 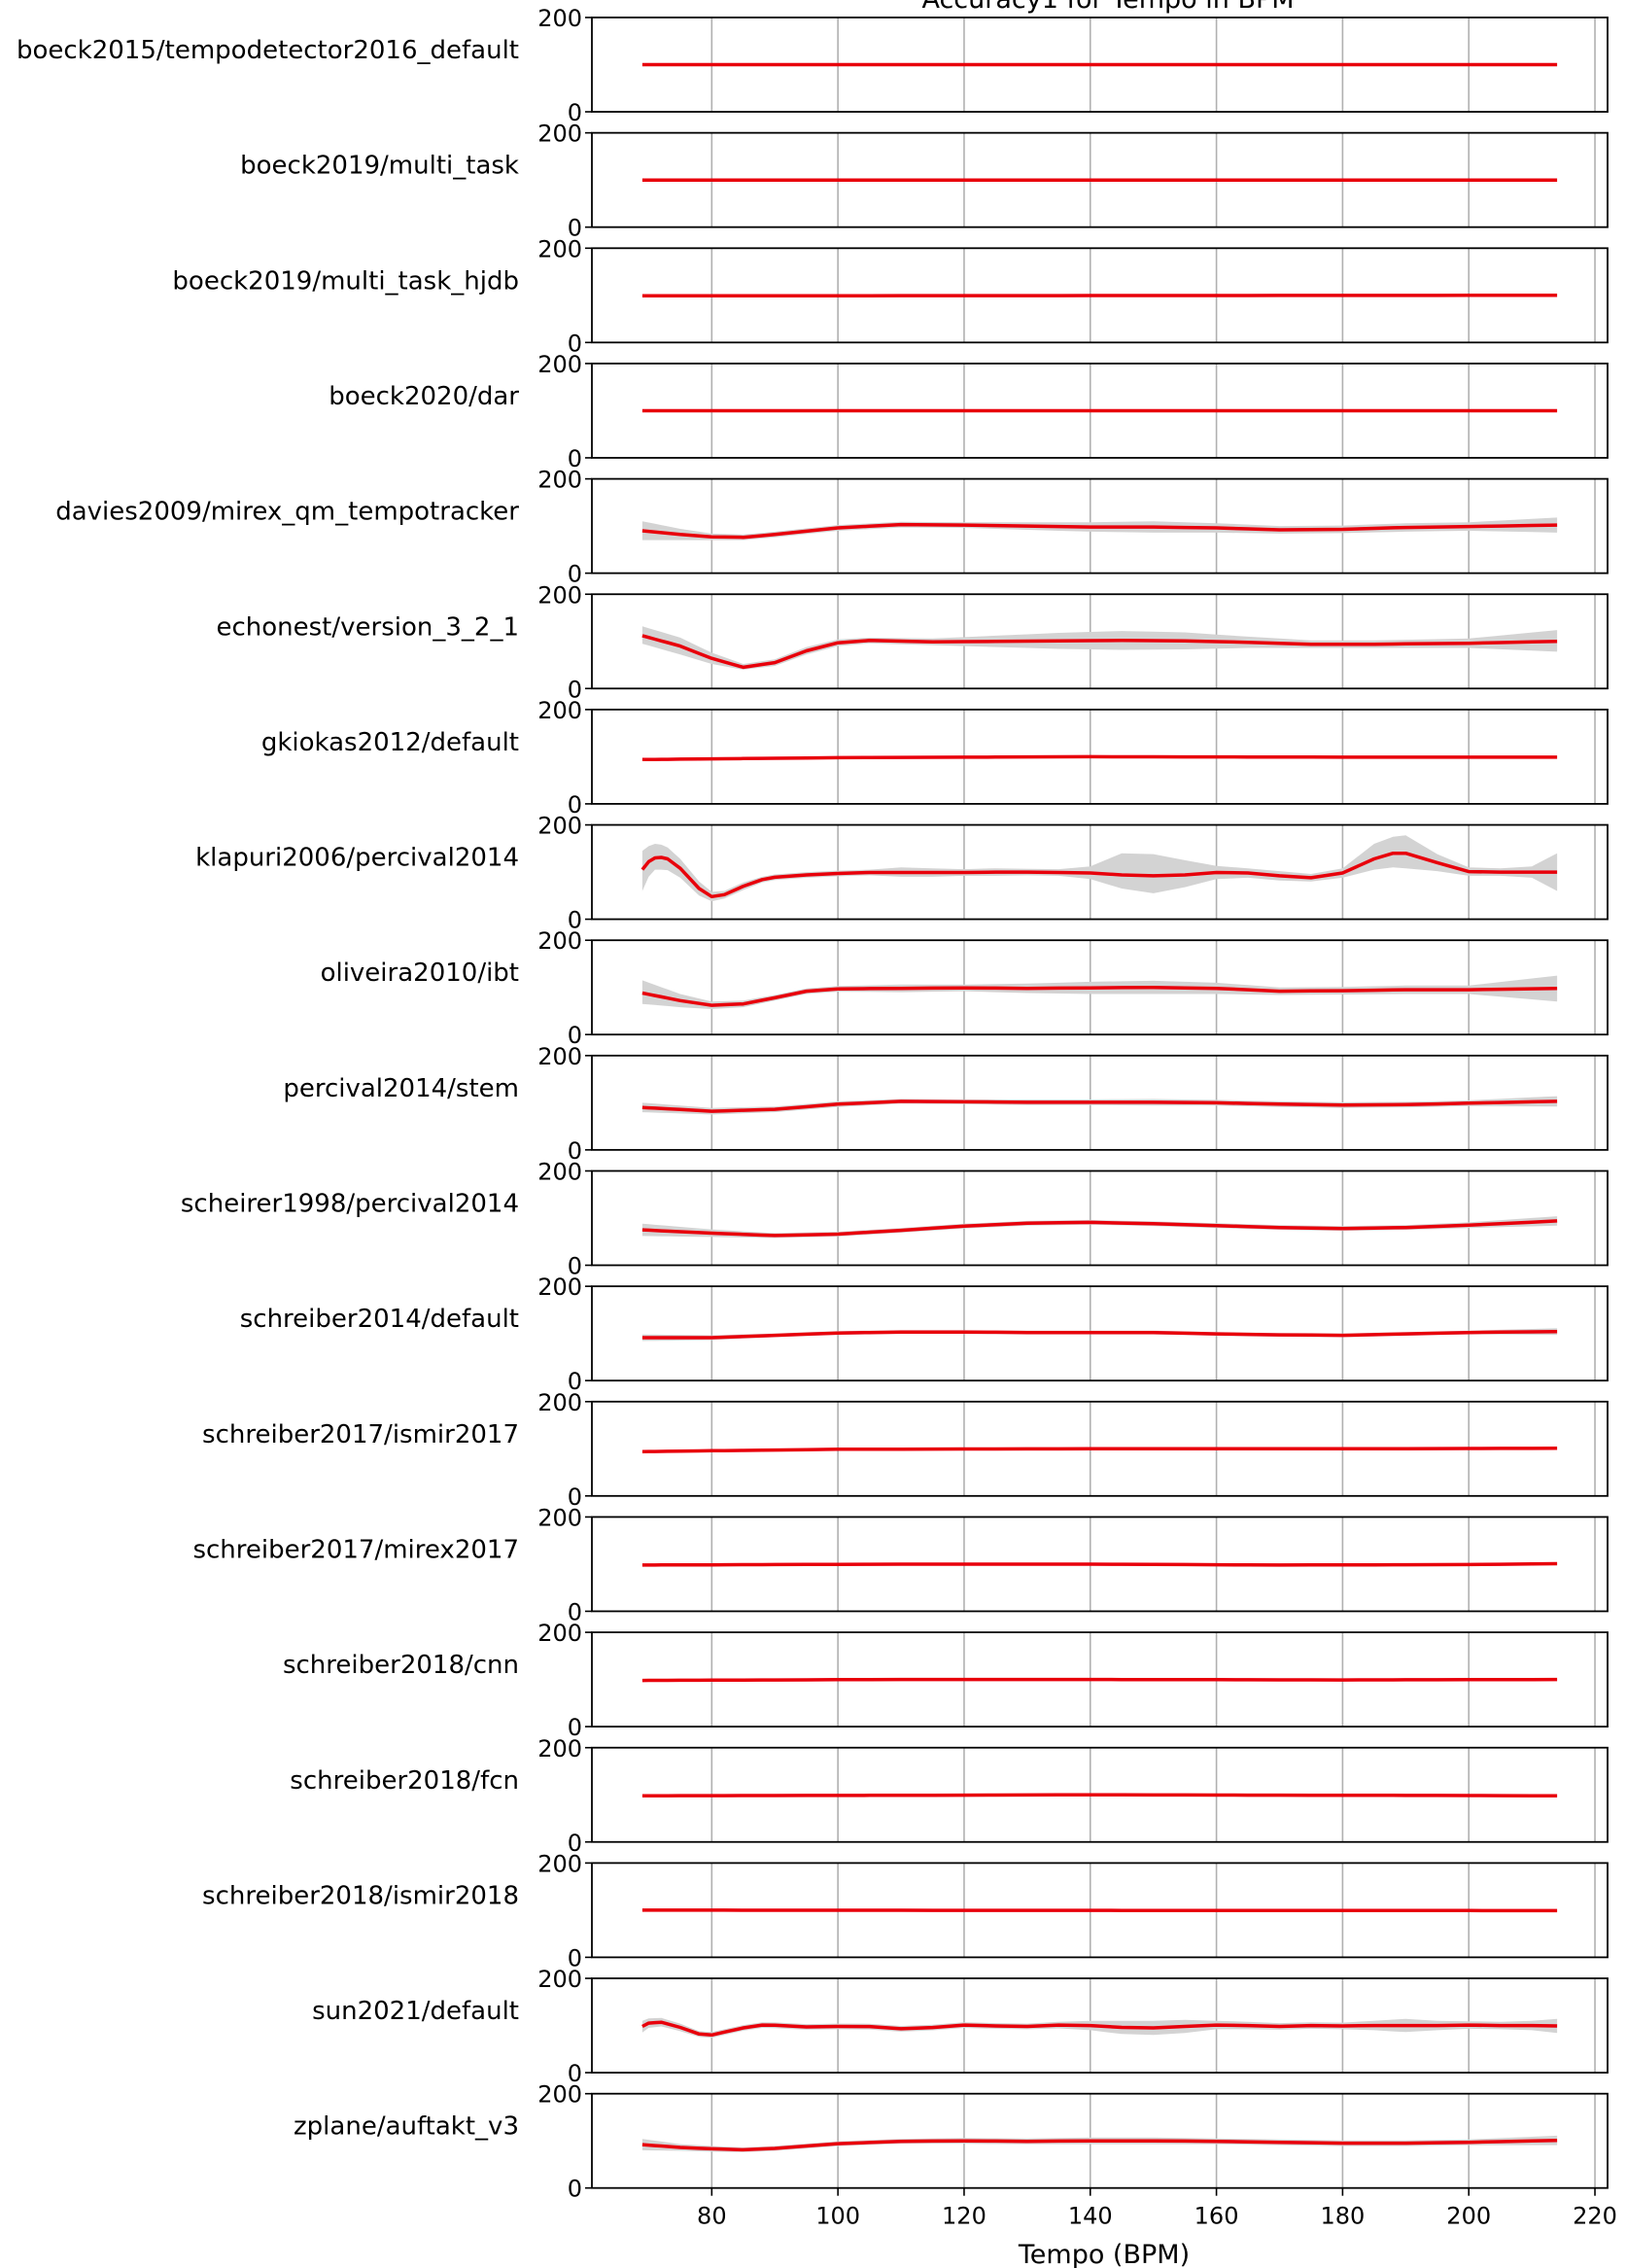 What do you see at coordinates (965, 2217) in the screenshot?
I see `x-tick-label: 120` at bounding box center [965, 2217].